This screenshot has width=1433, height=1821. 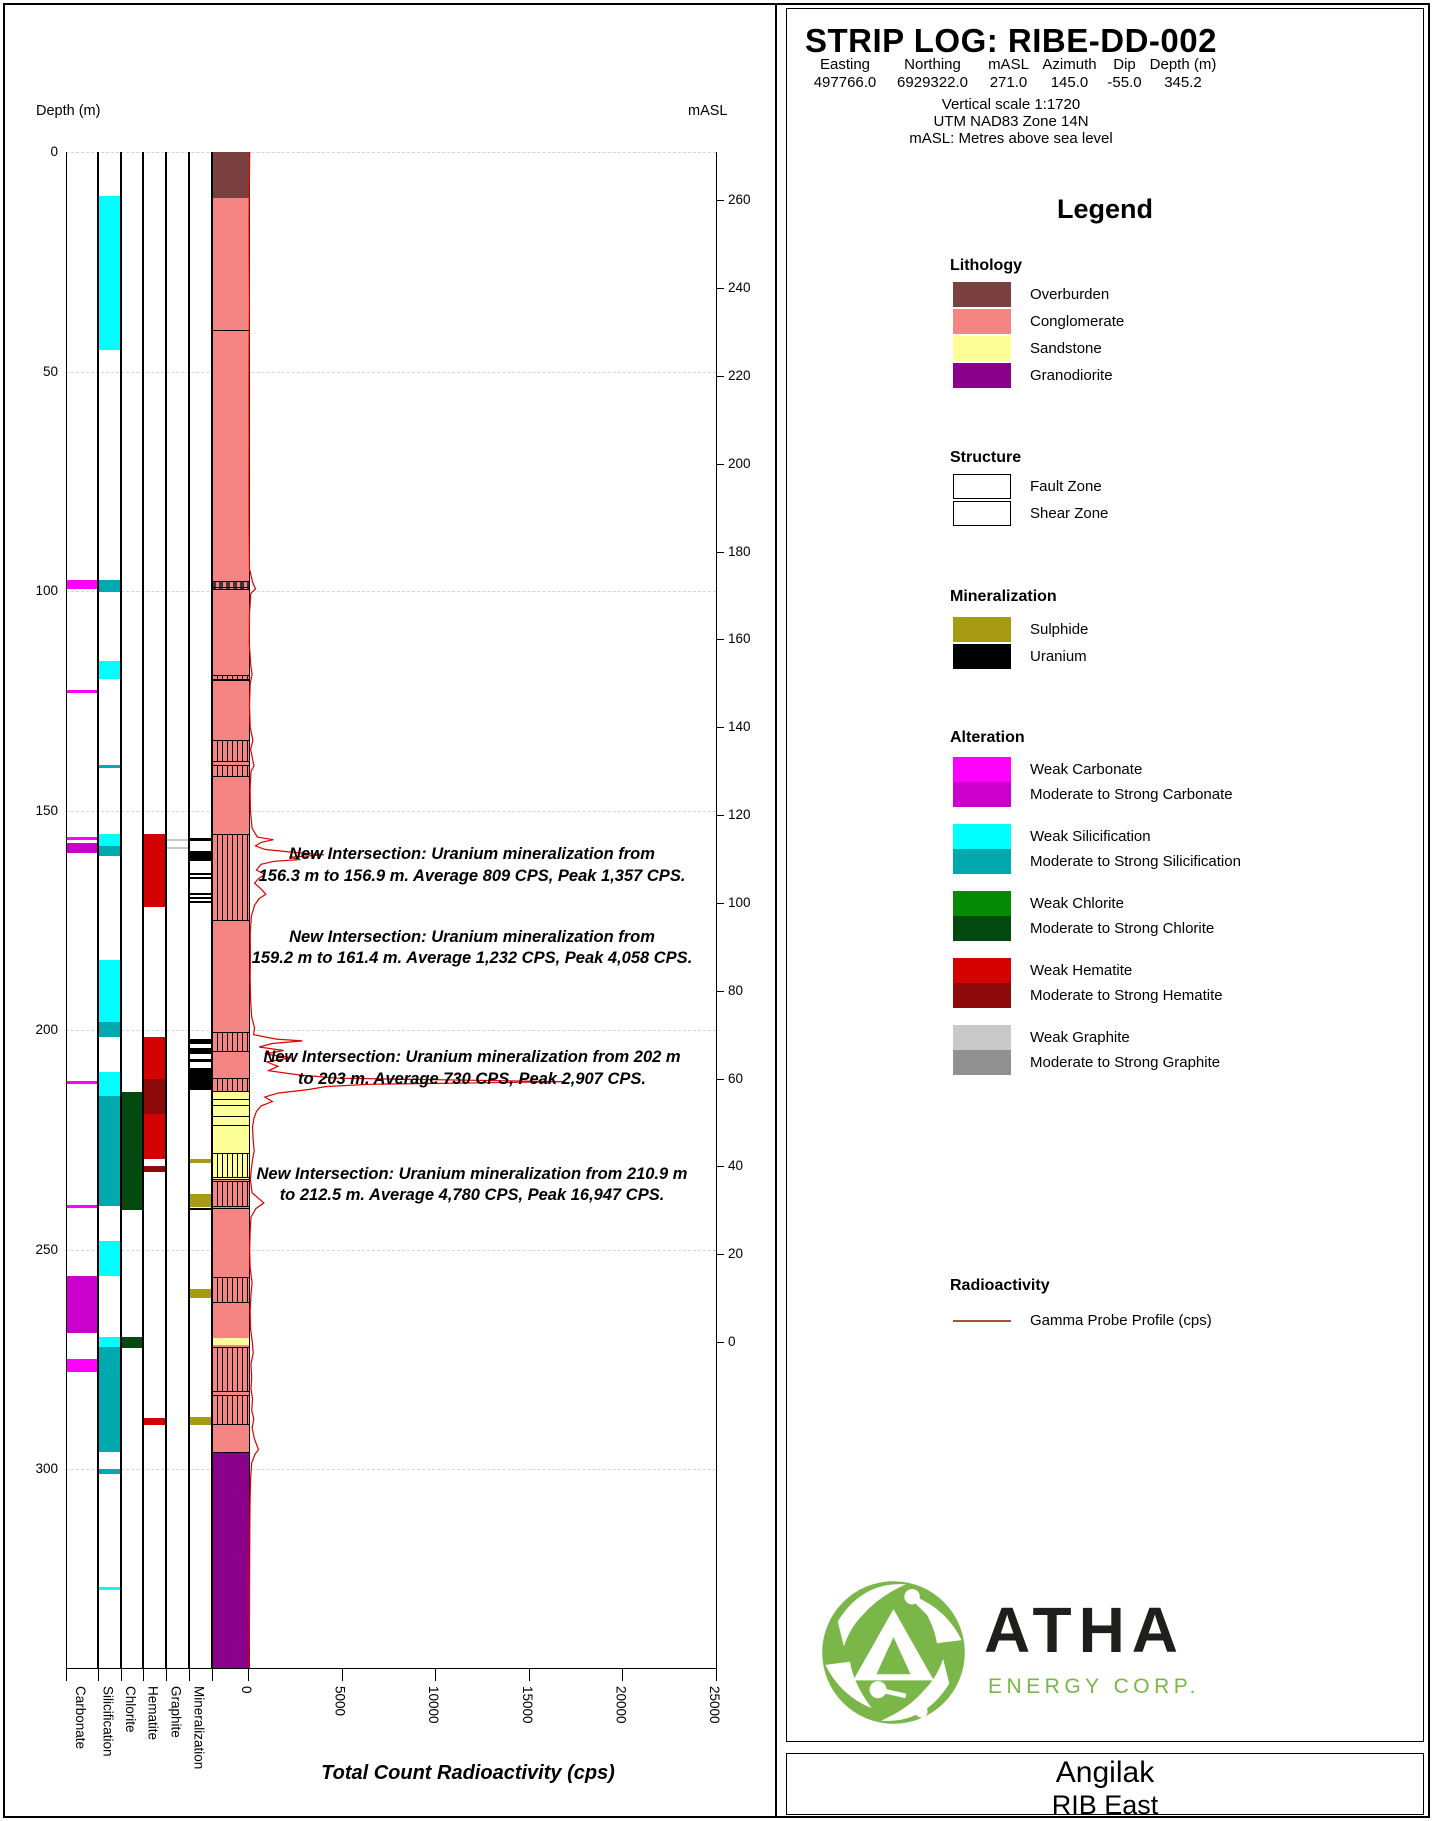 What do you see at coordinates (982, 294) in the screenshot?
I see `swatch-overburden` at bounding box center [982, 294].